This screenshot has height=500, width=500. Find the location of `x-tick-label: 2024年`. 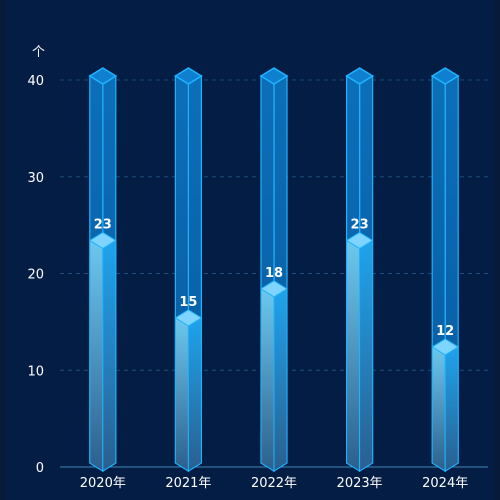

x-tick-label: 2024年 is located at coordinates (445, 483).